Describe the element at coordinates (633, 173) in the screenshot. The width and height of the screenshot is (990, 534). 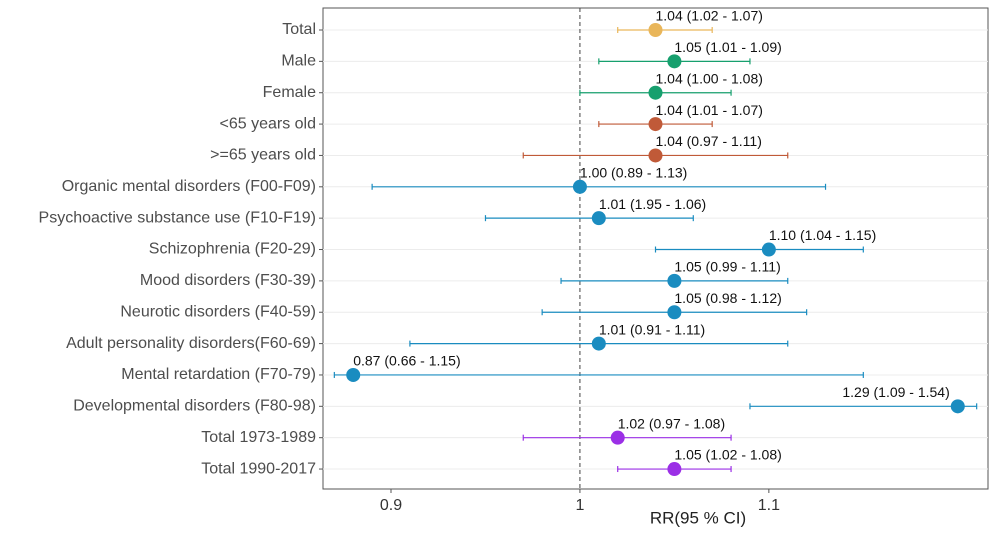
I see `point-annotation: 1.00 (0.89 - 1.13)` at that location.